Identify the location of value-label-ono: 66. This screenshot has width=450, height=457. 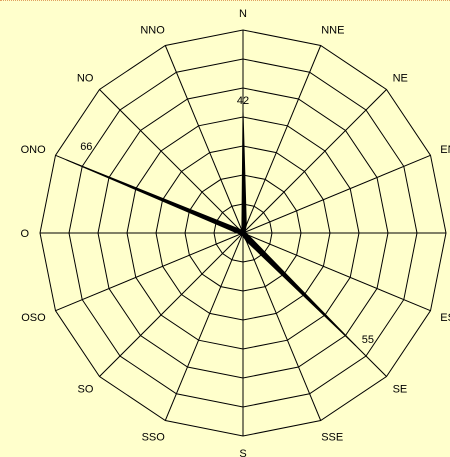
(86, 147).